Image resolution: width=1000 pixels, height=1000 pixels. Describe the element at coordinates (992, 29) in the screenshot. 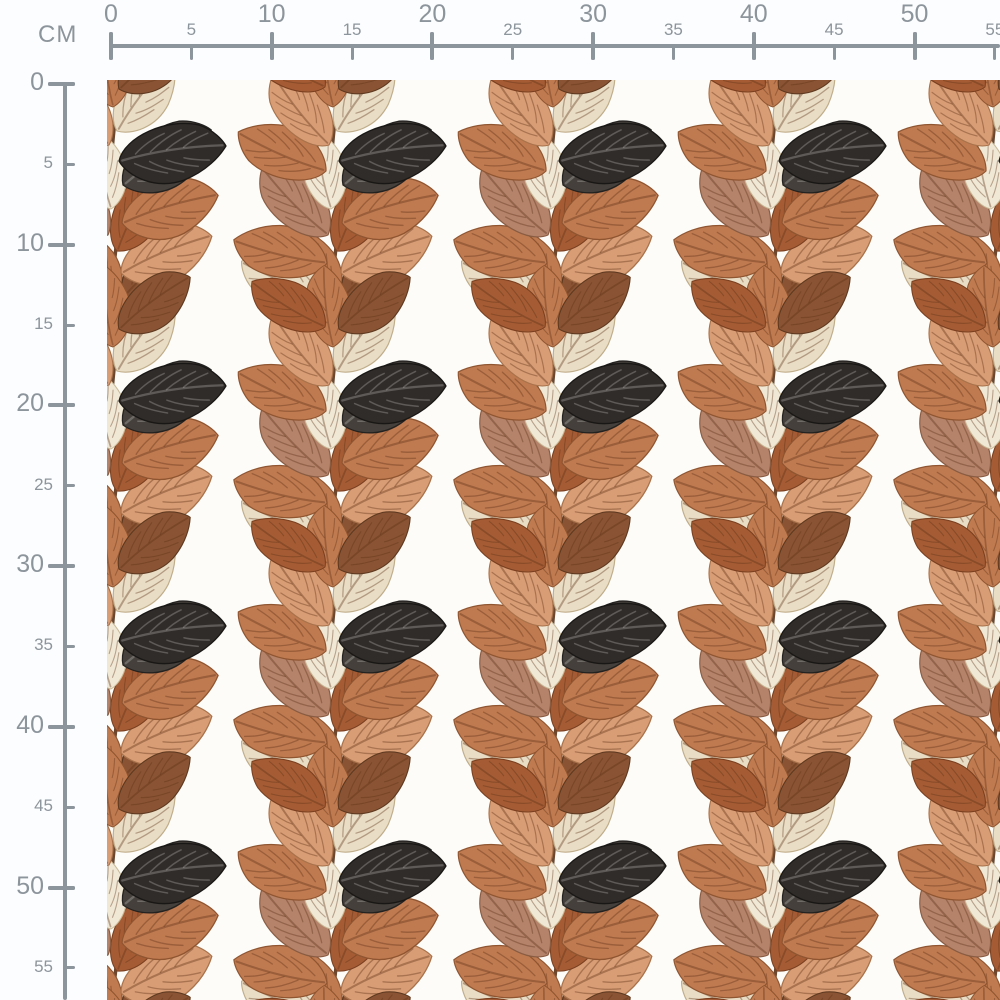

I see `top-ruler-label: 55` at that location.